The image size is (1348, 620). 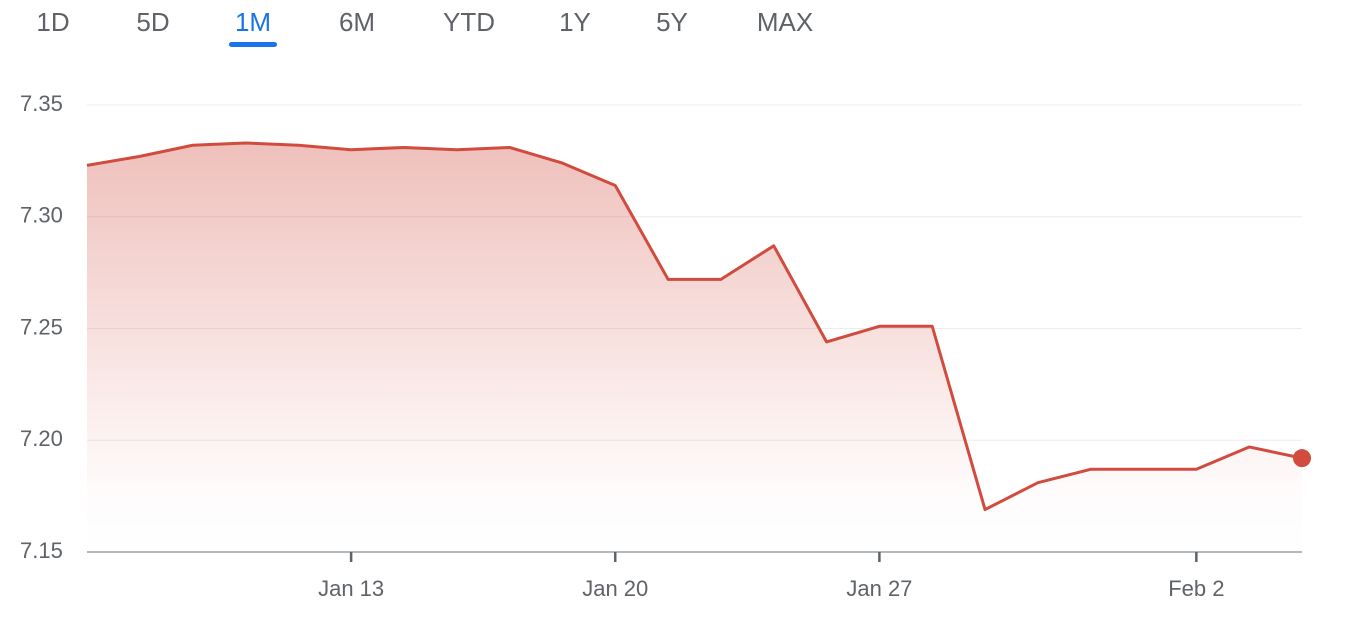 What do you see at coordinates (52, 22) in the screenshot?
I see `range-tab: 1D` at bounding box center [52, 22].